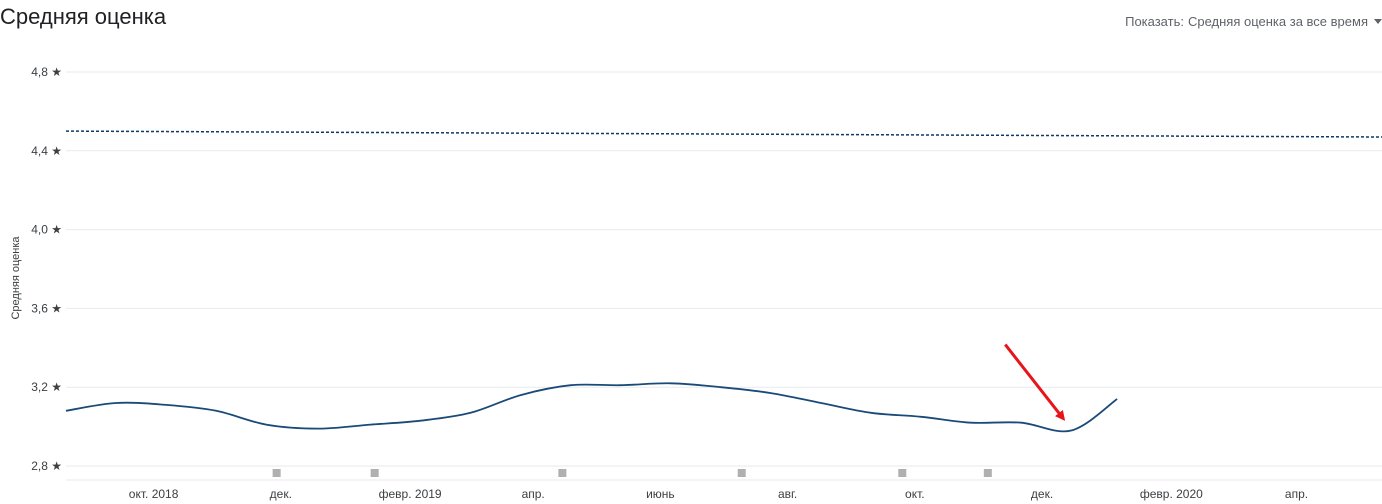 This screenshot has height=504, width=1382. Describe the element at coordinates (1171, 494) in the screenshot. I see `x-tick-label: февр. 2020` at that location.